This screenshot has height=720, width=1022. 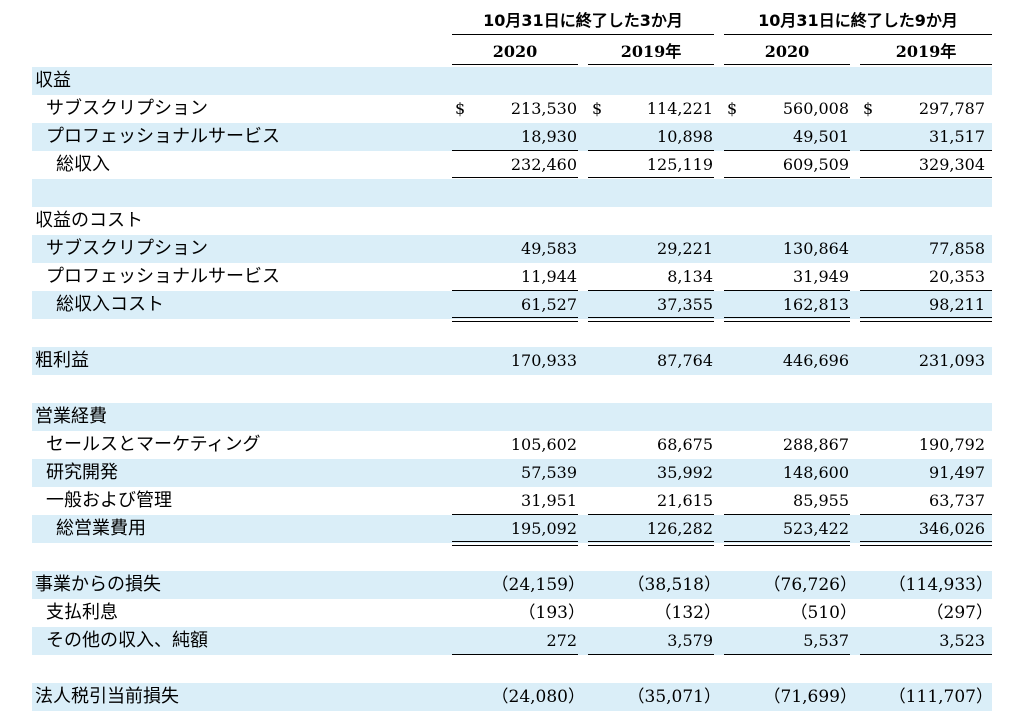 I want to click on value-cell: （111,707）, so click(x=940, y=697).